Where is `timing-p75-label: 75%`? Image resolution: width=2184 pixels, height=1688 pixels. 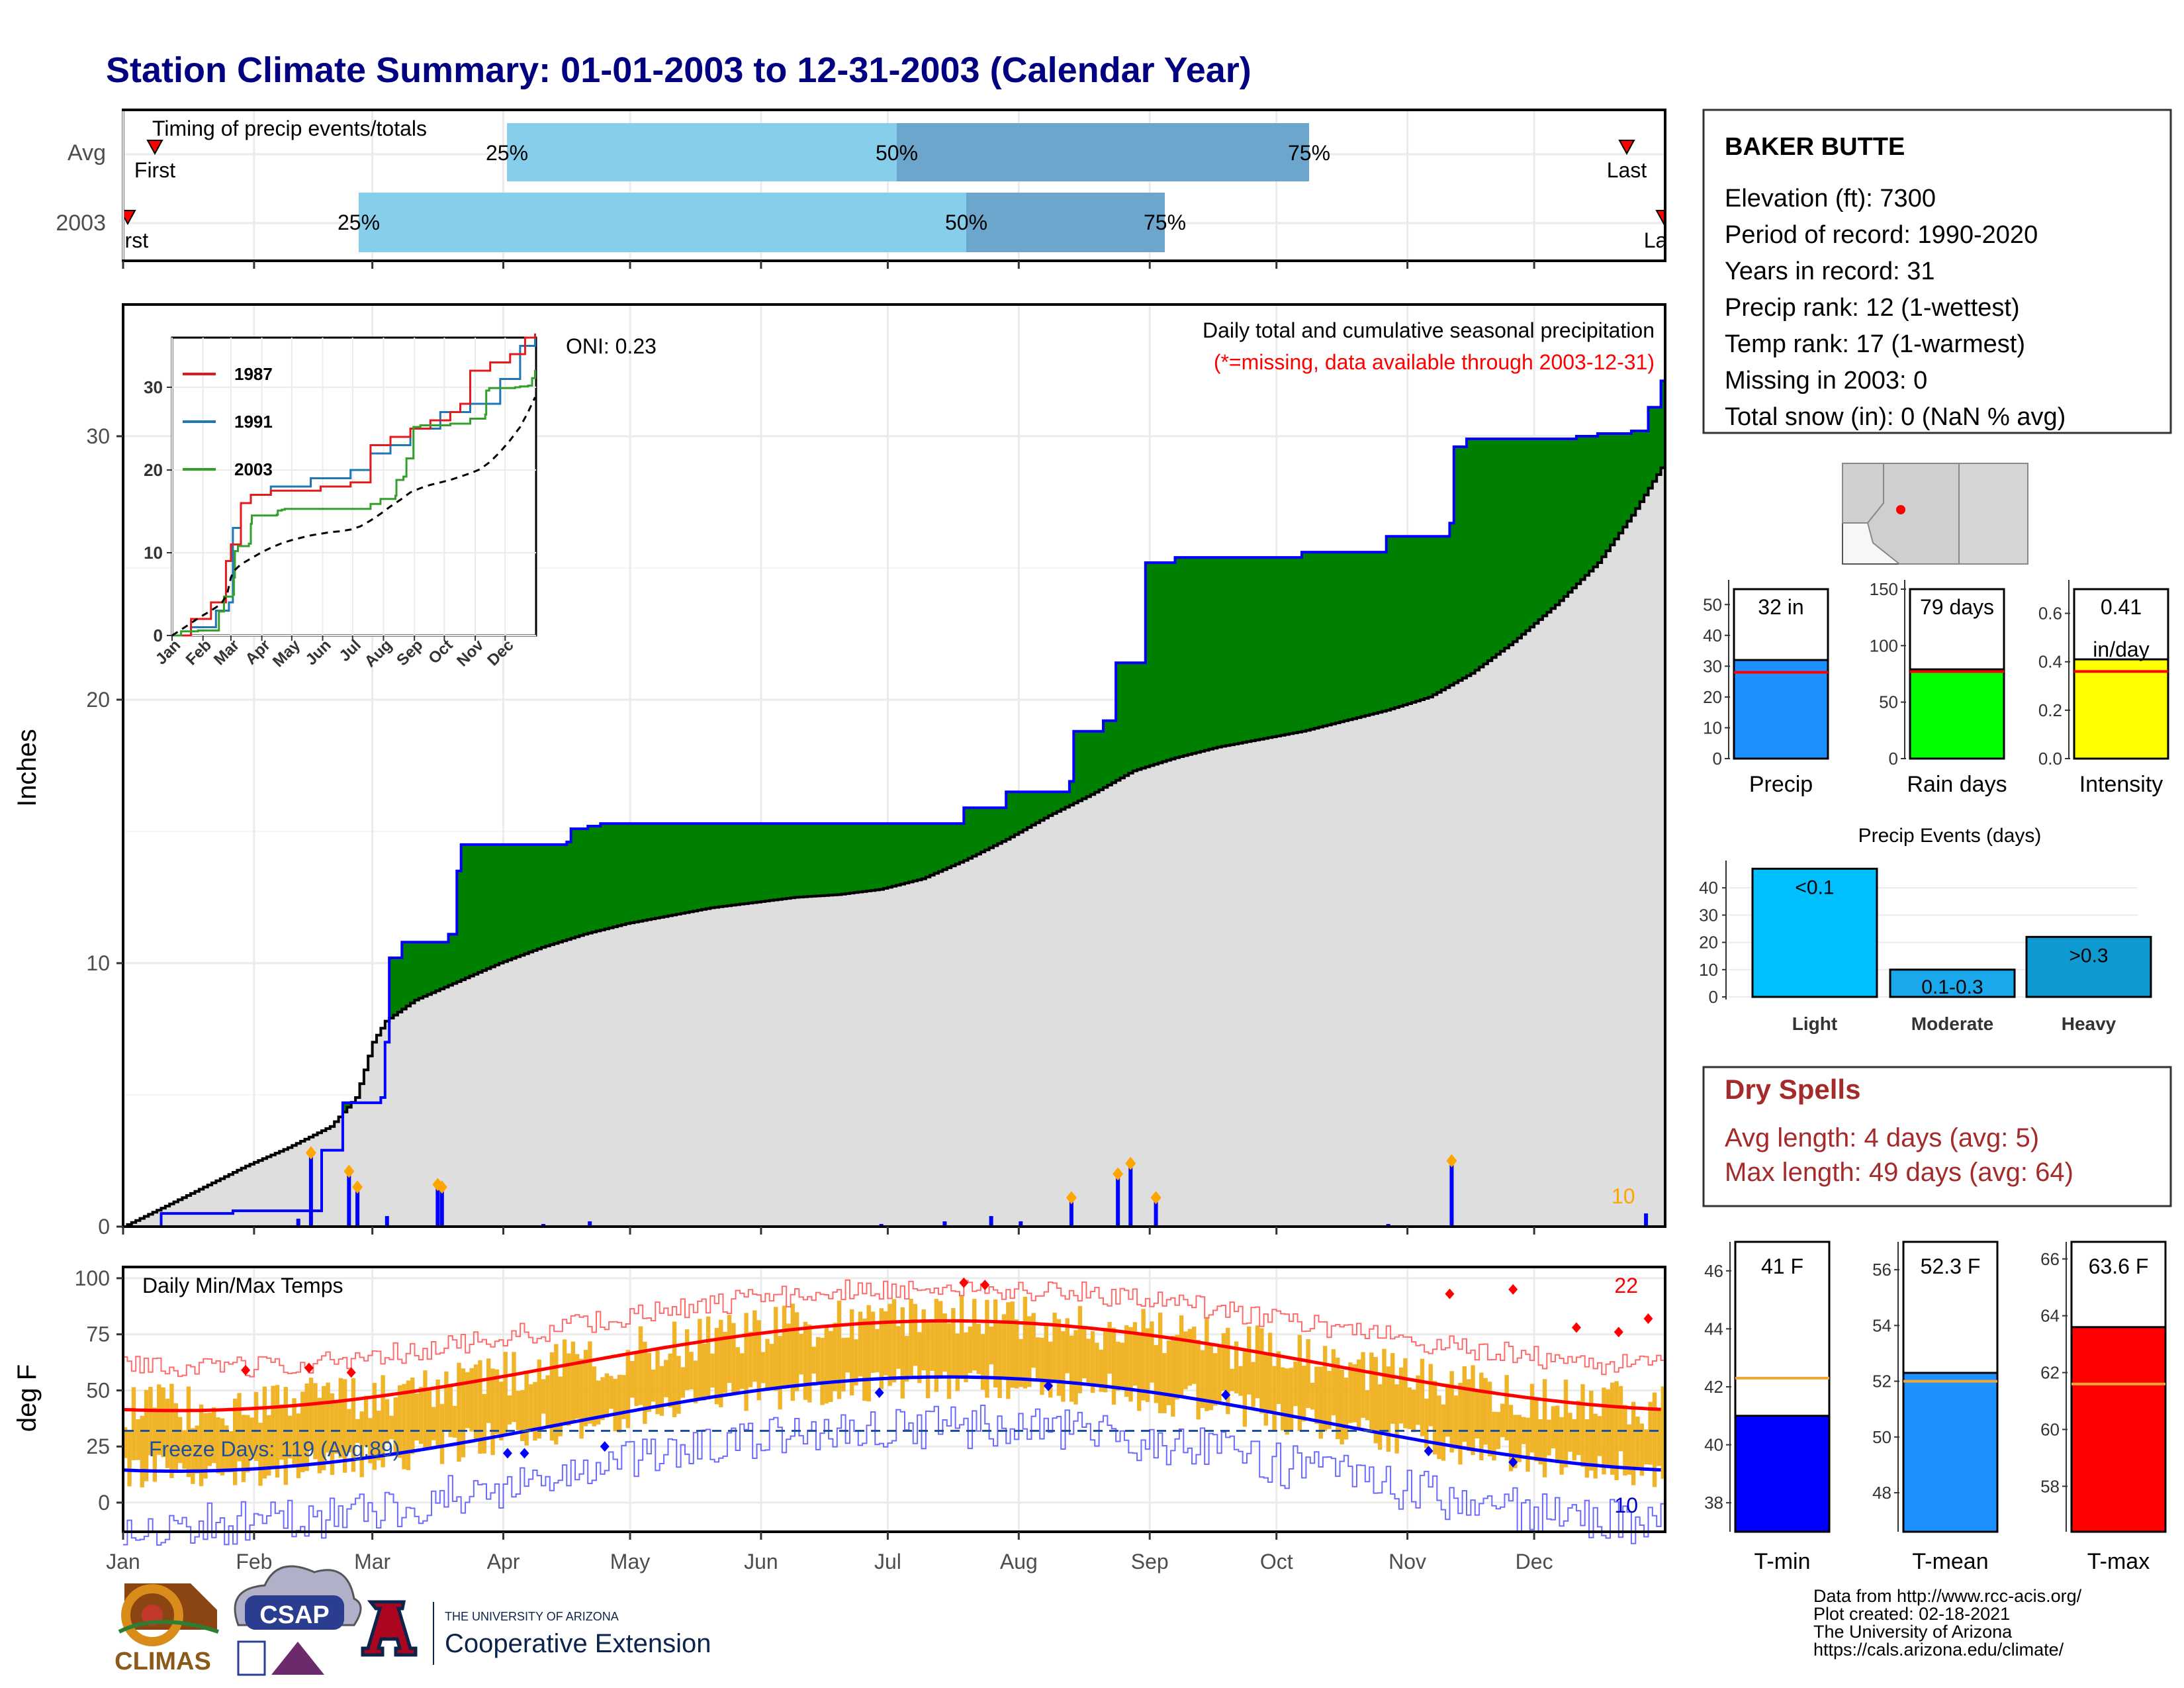
timing-p75-label: 75% is located at coordinates (1165, 222).